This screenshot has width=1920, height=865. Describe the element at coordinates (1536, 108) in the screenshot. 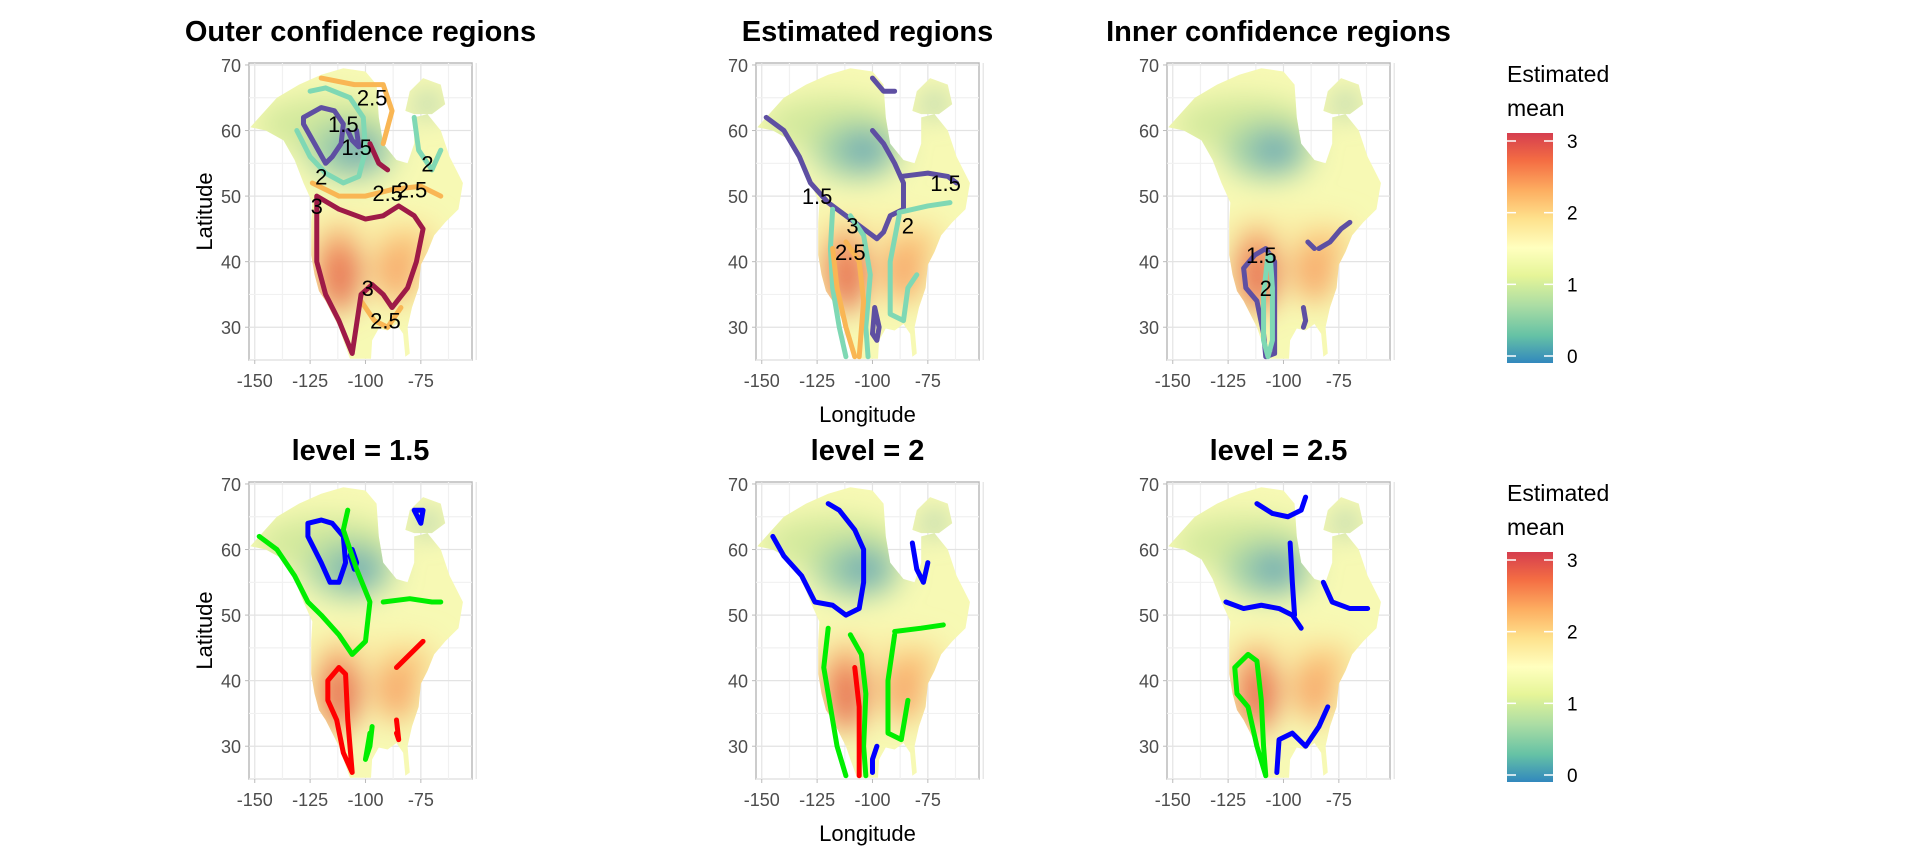

I see `legend-title-line2: mean` at that location.